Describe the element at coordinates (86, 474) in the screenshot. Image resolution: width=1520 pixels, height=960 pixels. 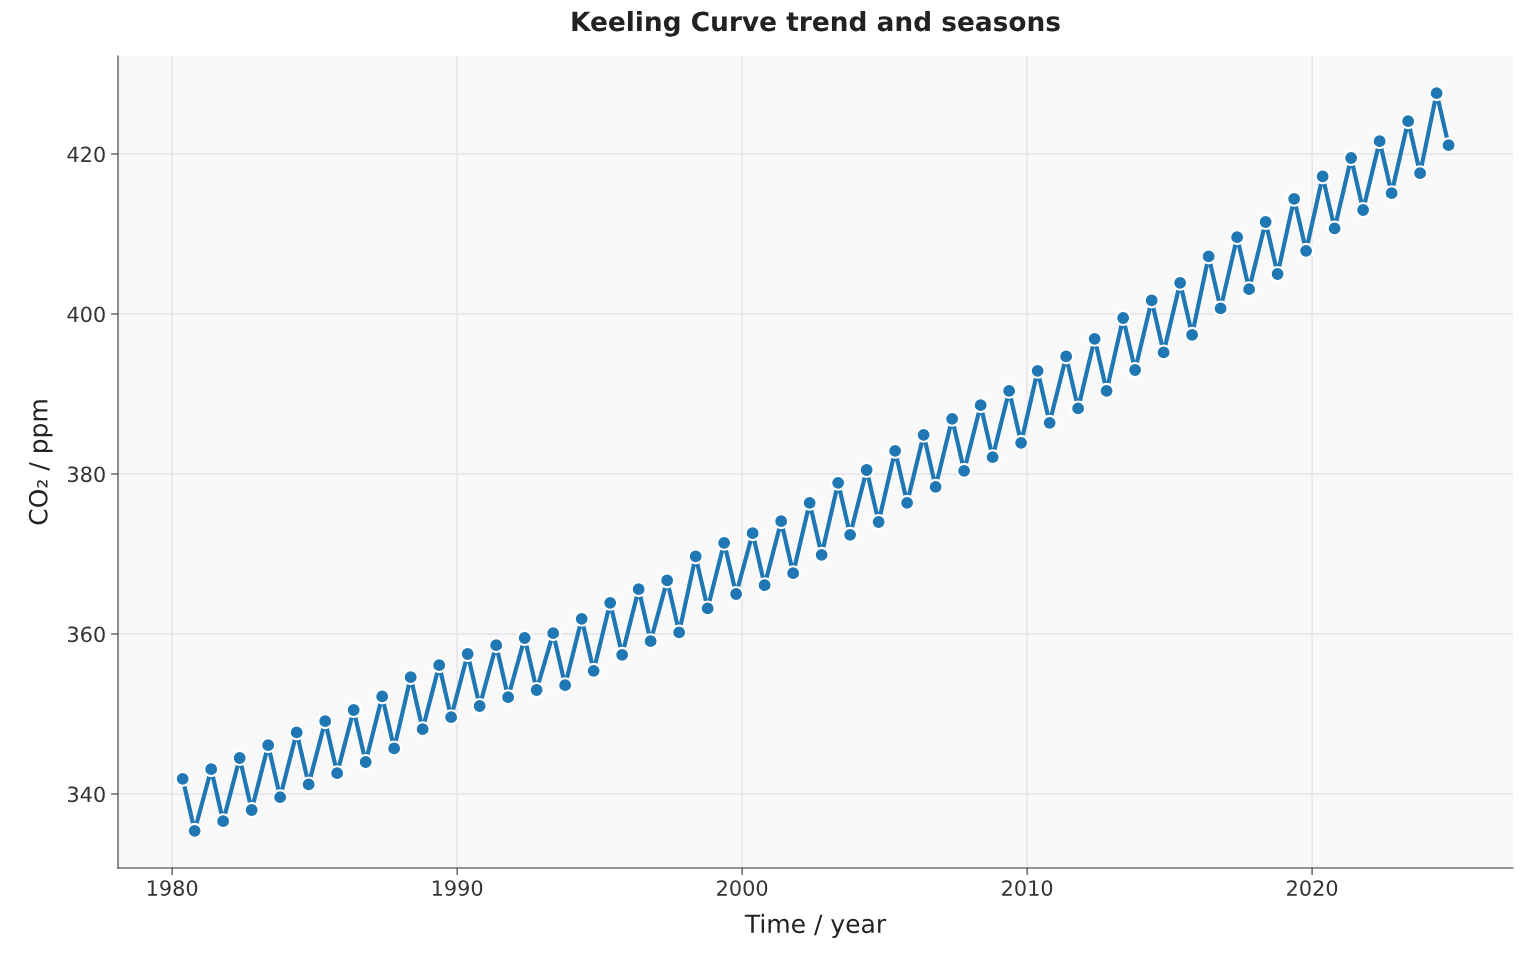
I see `y-tick-label: 380` at that location.